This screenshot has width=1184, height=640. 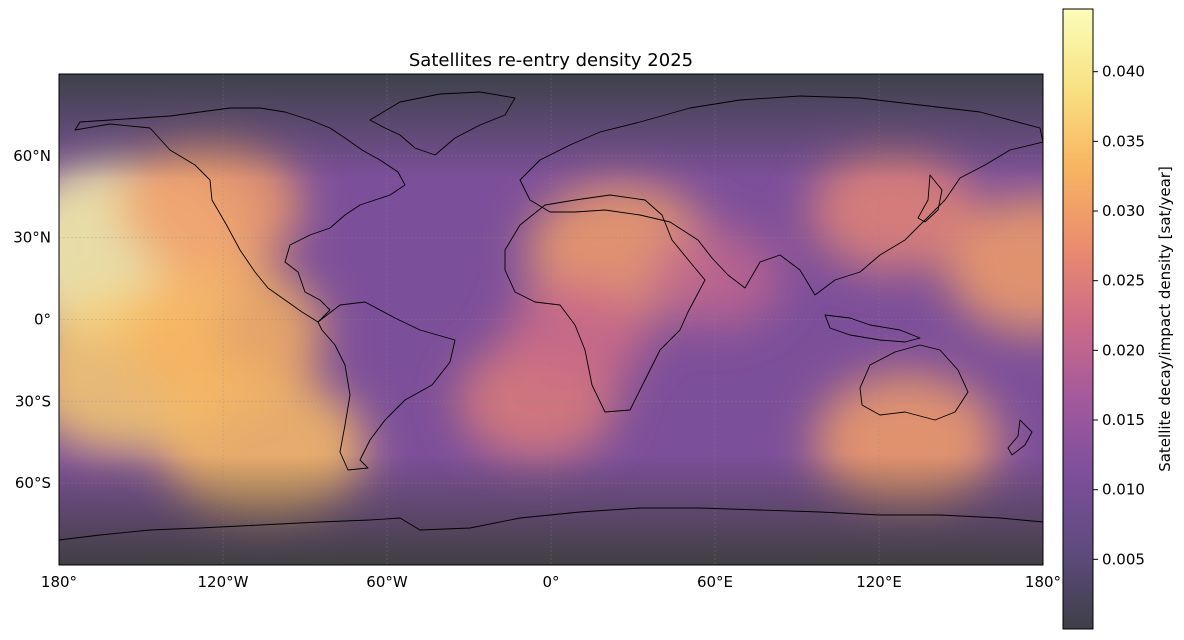 What do you see at coordinates (879, 582) in the screenshot?
I see `longitude-tick-label: 120°E` at bounding box center [879, 582].